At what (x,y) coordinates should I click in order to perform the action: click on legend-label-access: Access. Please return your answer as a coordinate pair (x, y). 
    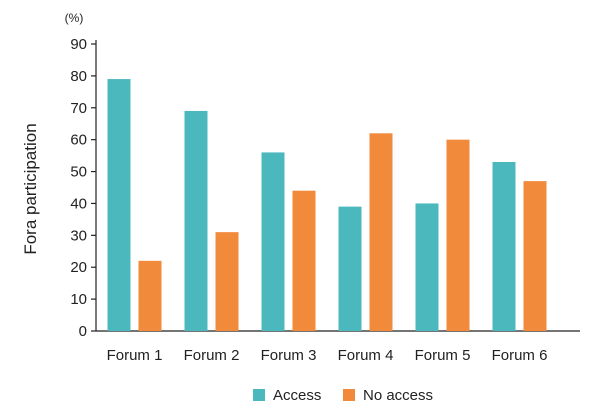
    Looking at the image, I should click on (297, 395).